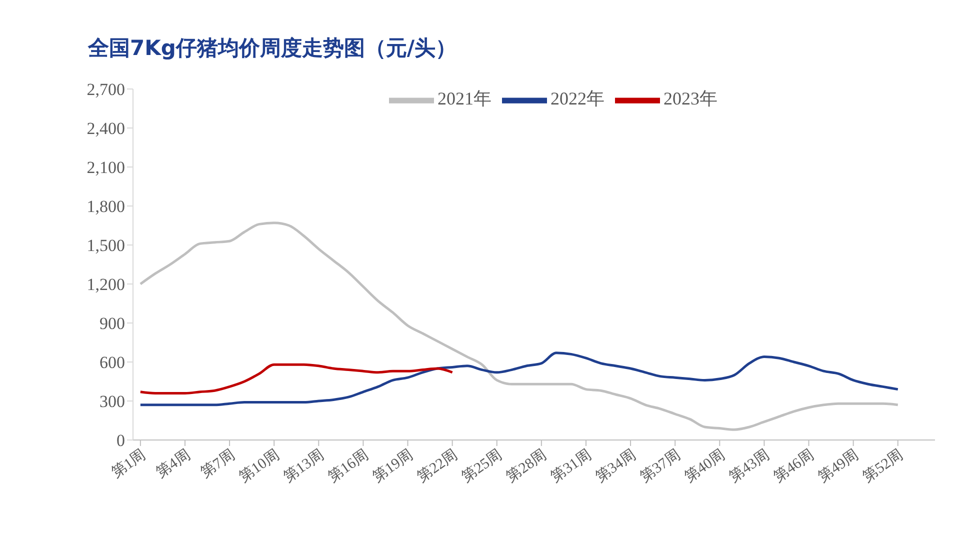 The width and height of the screenshot is (970, 535). What do you see at coordinates (105, 246) in the screenshot?
I see `y-tick-label: 1,500` at bounding box center [105, 246].